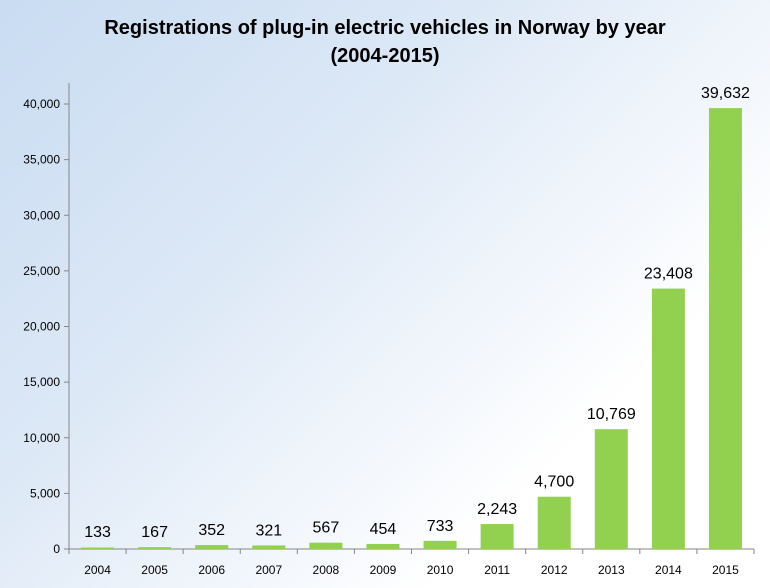  I want to click on data-label: 133, so click(97, 532).